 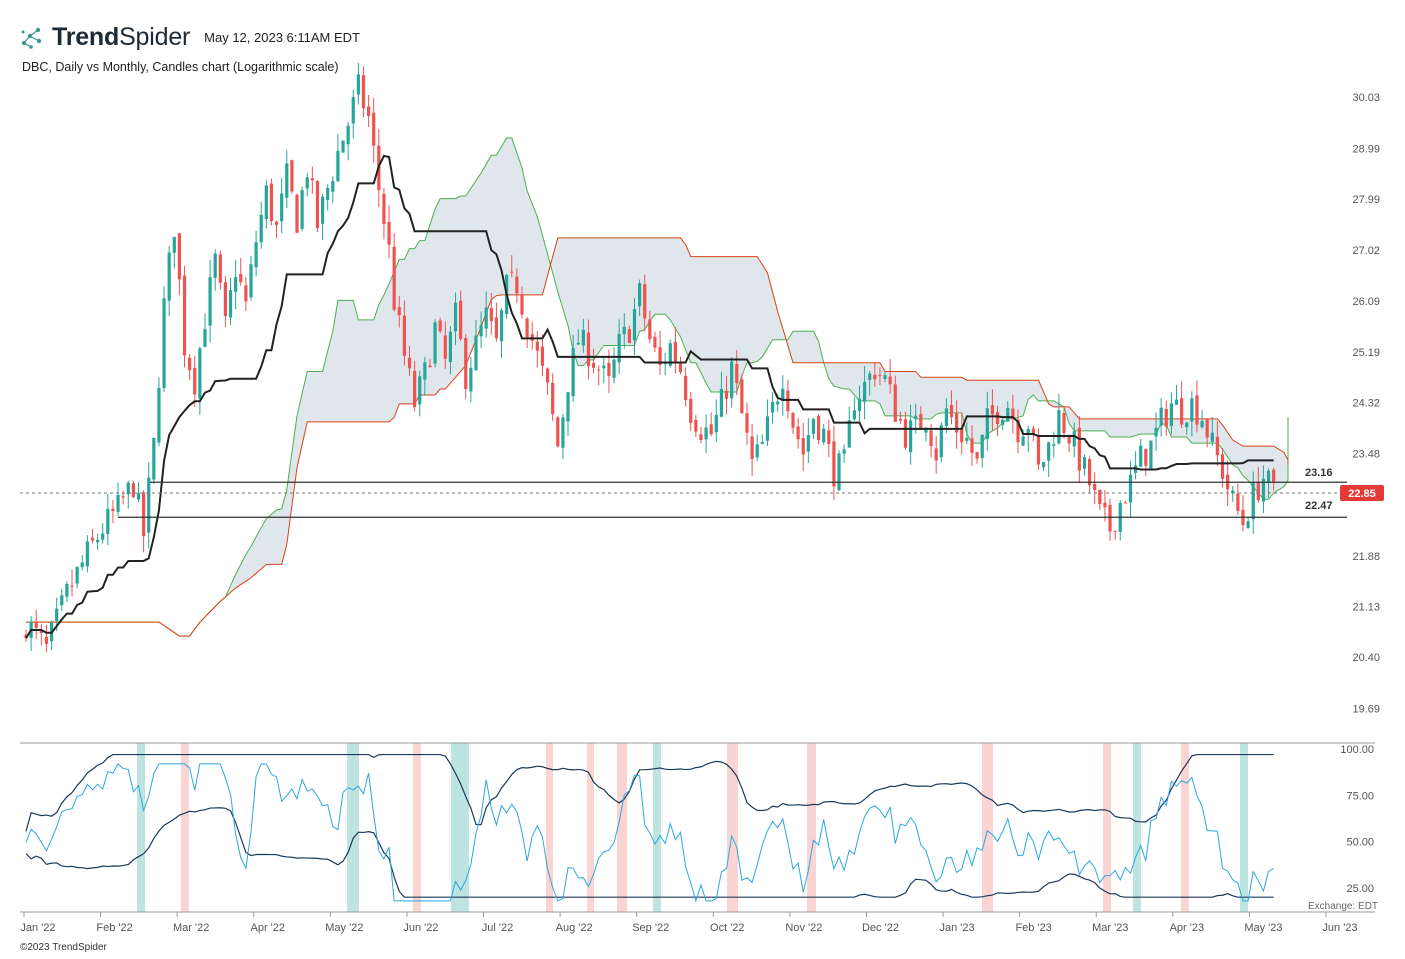 What do you see at coordinates (121, 36) in the screenshot?
I see `brand-logo: TrendSpider` at bounding box center [121, 36].